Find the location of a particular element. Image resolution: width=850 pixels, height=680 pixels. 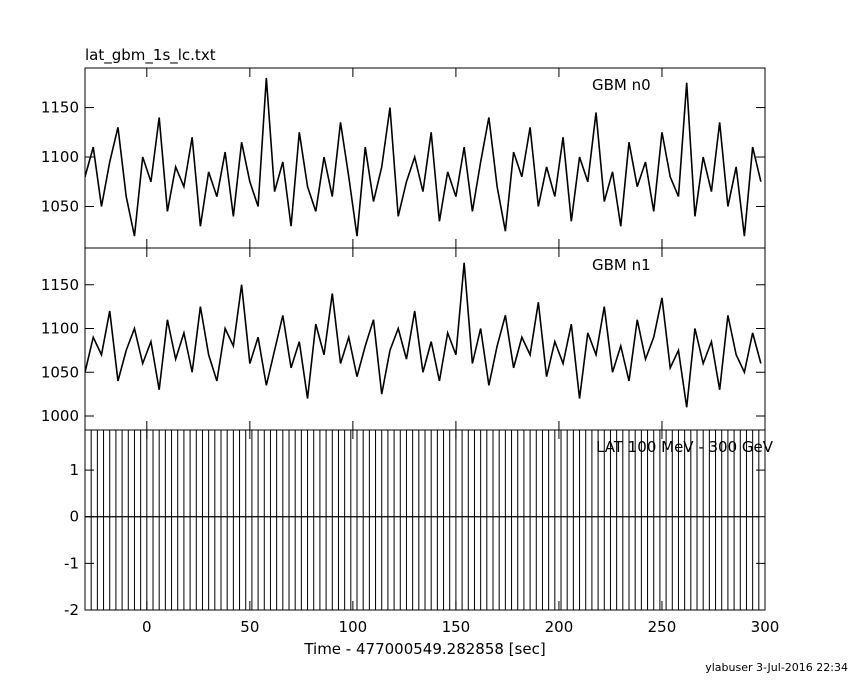

y-tick-label: -2 is located at coordinates (71, 610).